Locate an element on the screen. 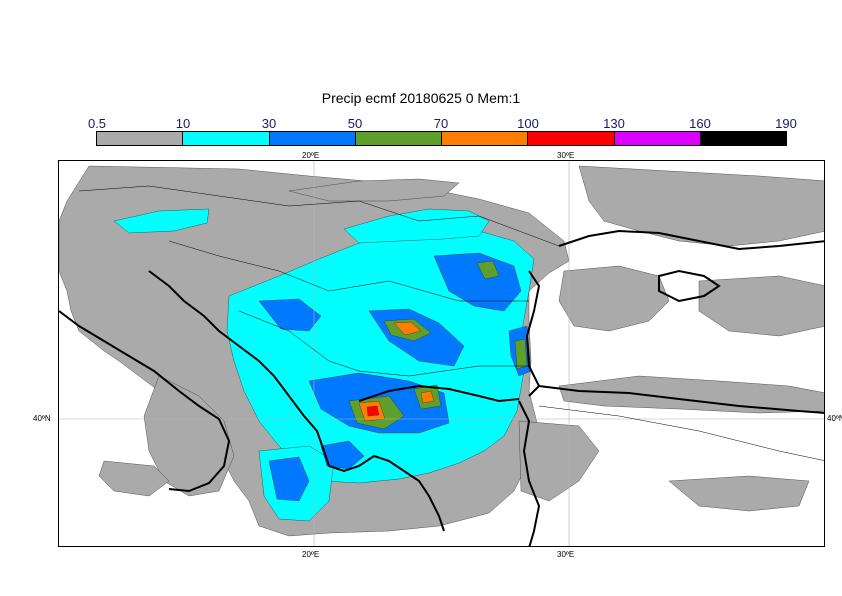 The image size is (842, 596). coastline-crimea is located at coordinates (689, 286).